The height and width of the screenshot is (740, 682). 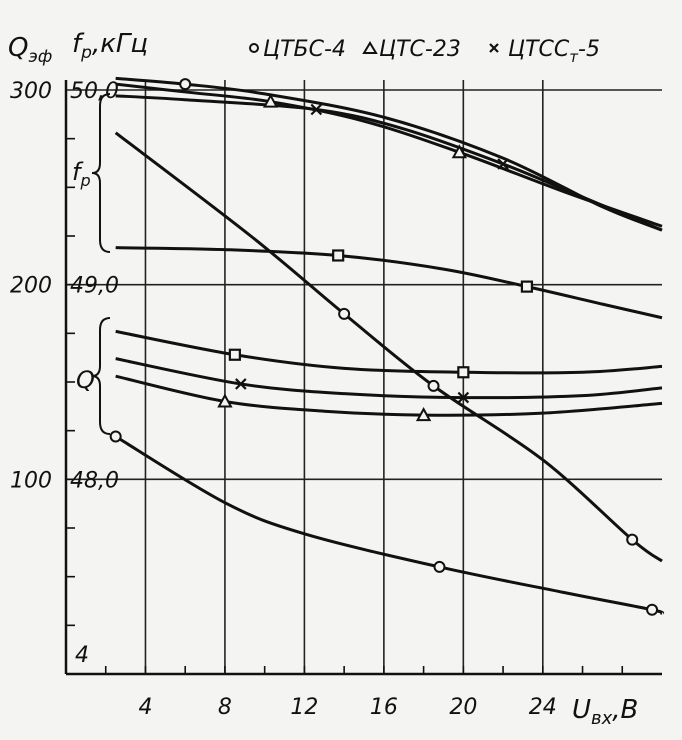 I want to click on legend-marker-cross, so click(x=494, y=48).